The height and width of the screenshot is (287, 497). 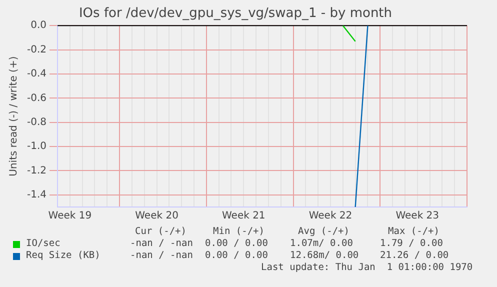 What do you see at coordinates (36, 170) in the screenshot?
I see `y-tick-label: -1.2` at bounding box center [36, 170].